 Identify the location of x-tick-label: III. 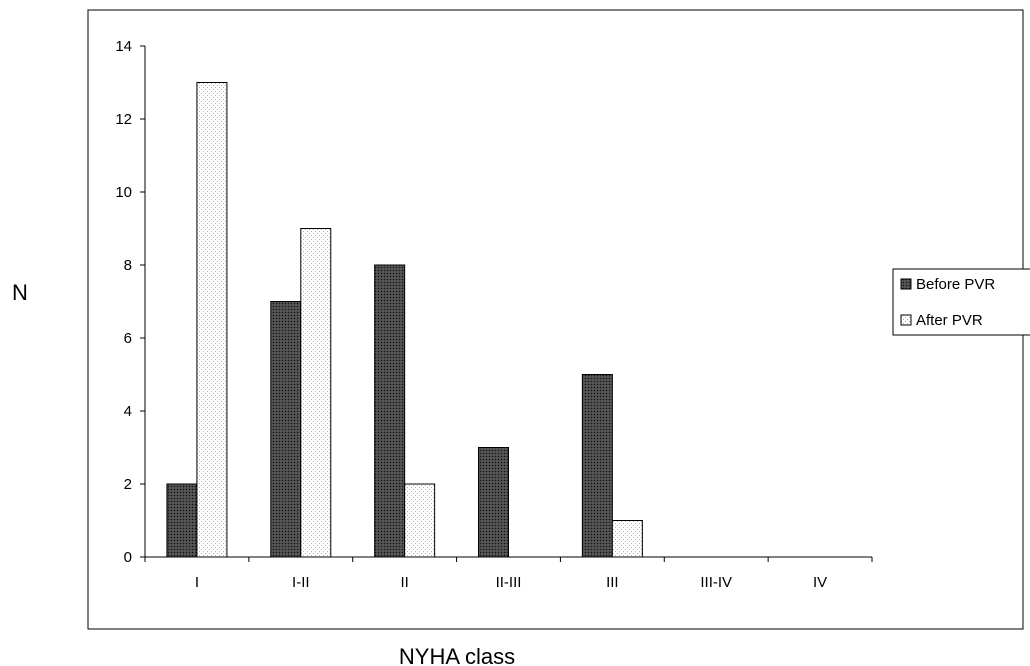
(612, 582).